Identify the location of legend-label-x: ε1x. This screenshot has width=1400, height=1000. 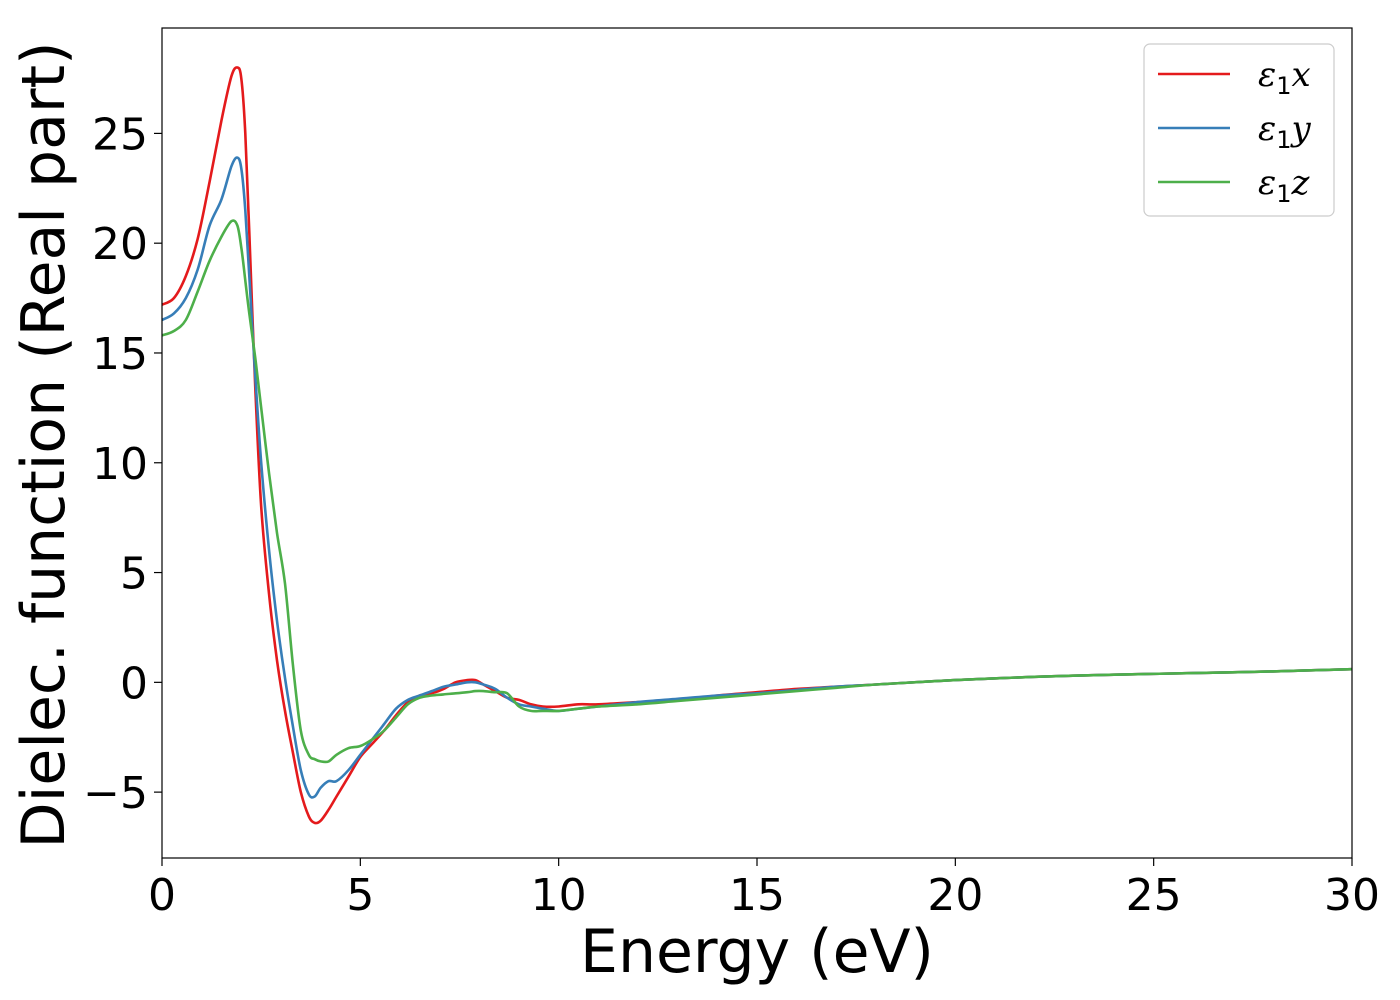
(1284, 77).